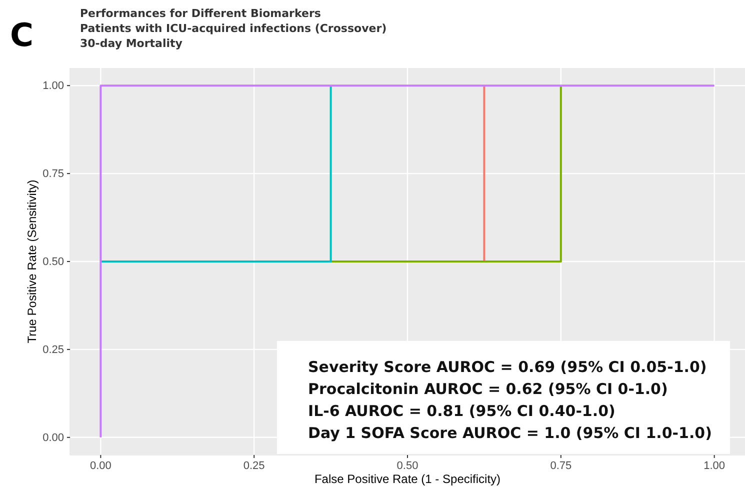  What do you see at coordinates (254, 466) in the screenshot?
I see `x-tick-label: 0.25` at bounding box center [254, 466].